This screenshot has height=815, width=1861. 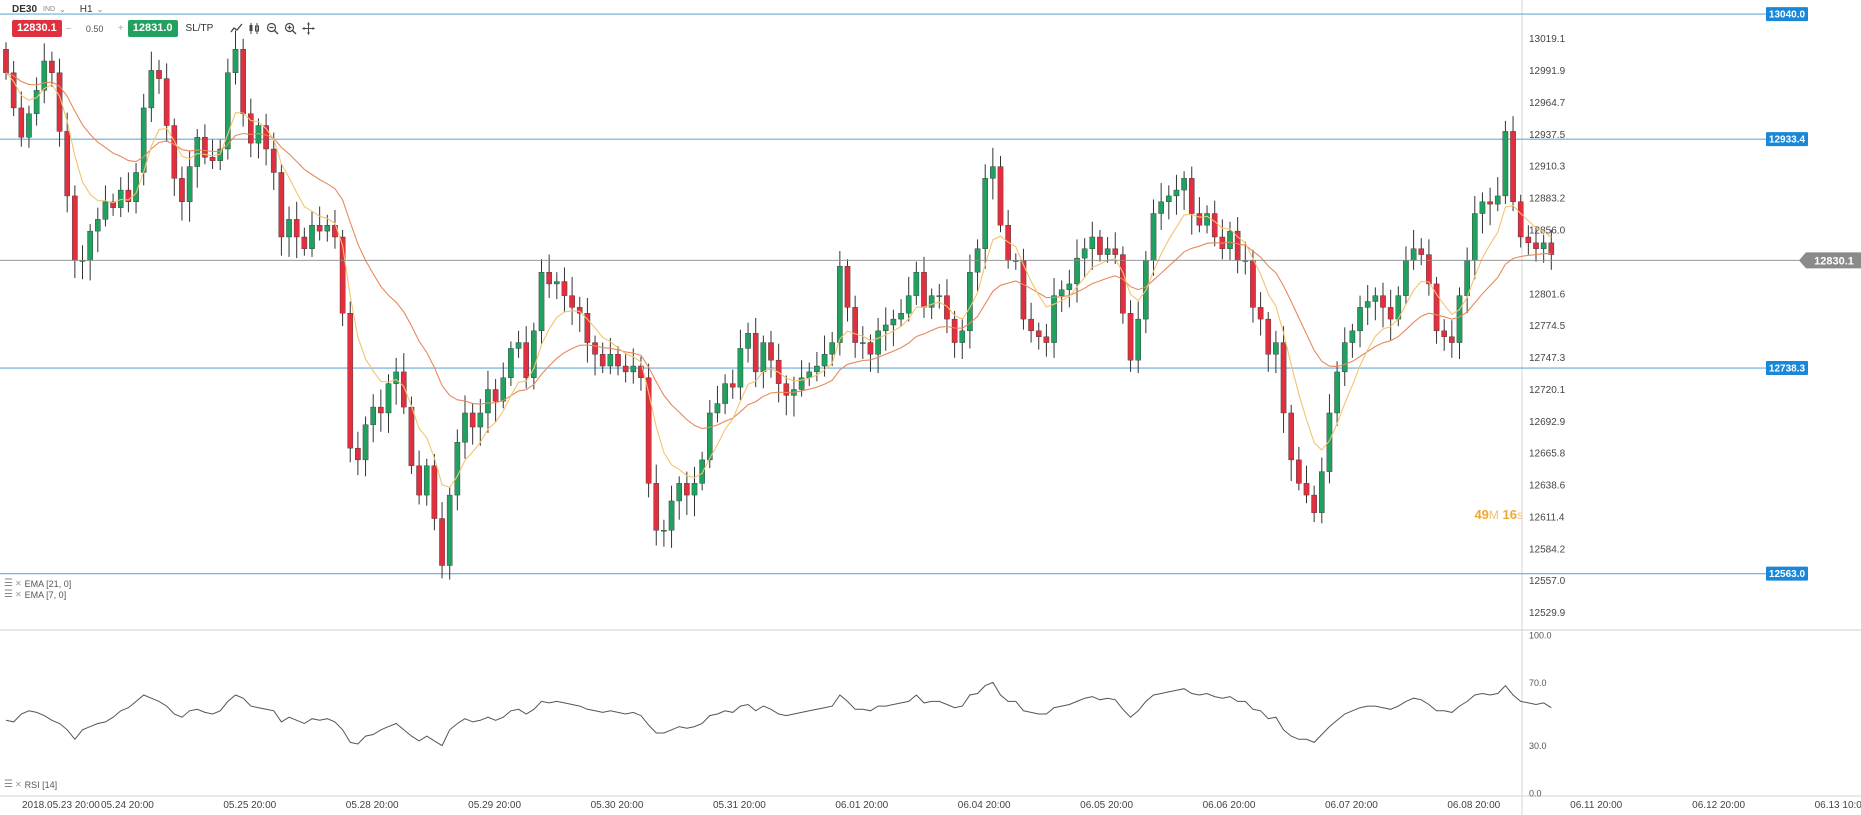 I want to click on line-chart-icon, so click(x=236, y=28).